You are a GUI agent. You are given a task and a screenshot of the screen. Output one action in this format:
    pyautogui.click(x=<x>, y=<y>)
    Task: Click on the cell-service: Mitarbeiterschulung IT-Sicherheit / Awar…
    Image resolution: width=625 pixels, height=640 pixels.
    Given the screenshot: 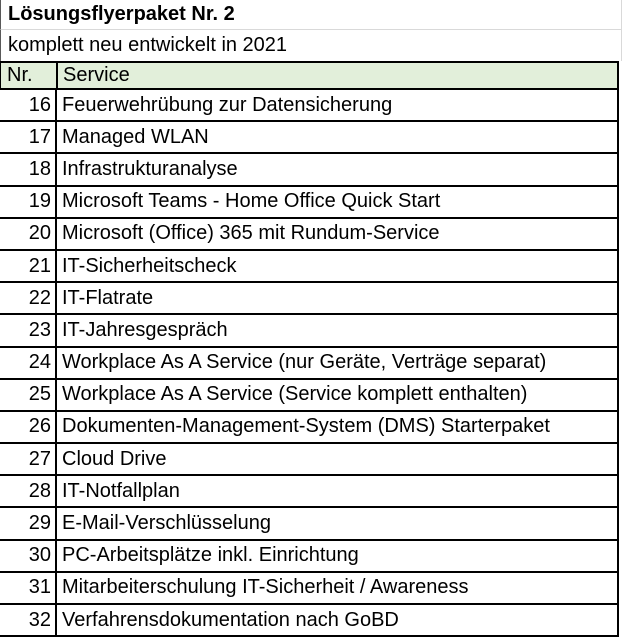 What is the action you would take?
    pyautogui.click(x=265, y=587)
    